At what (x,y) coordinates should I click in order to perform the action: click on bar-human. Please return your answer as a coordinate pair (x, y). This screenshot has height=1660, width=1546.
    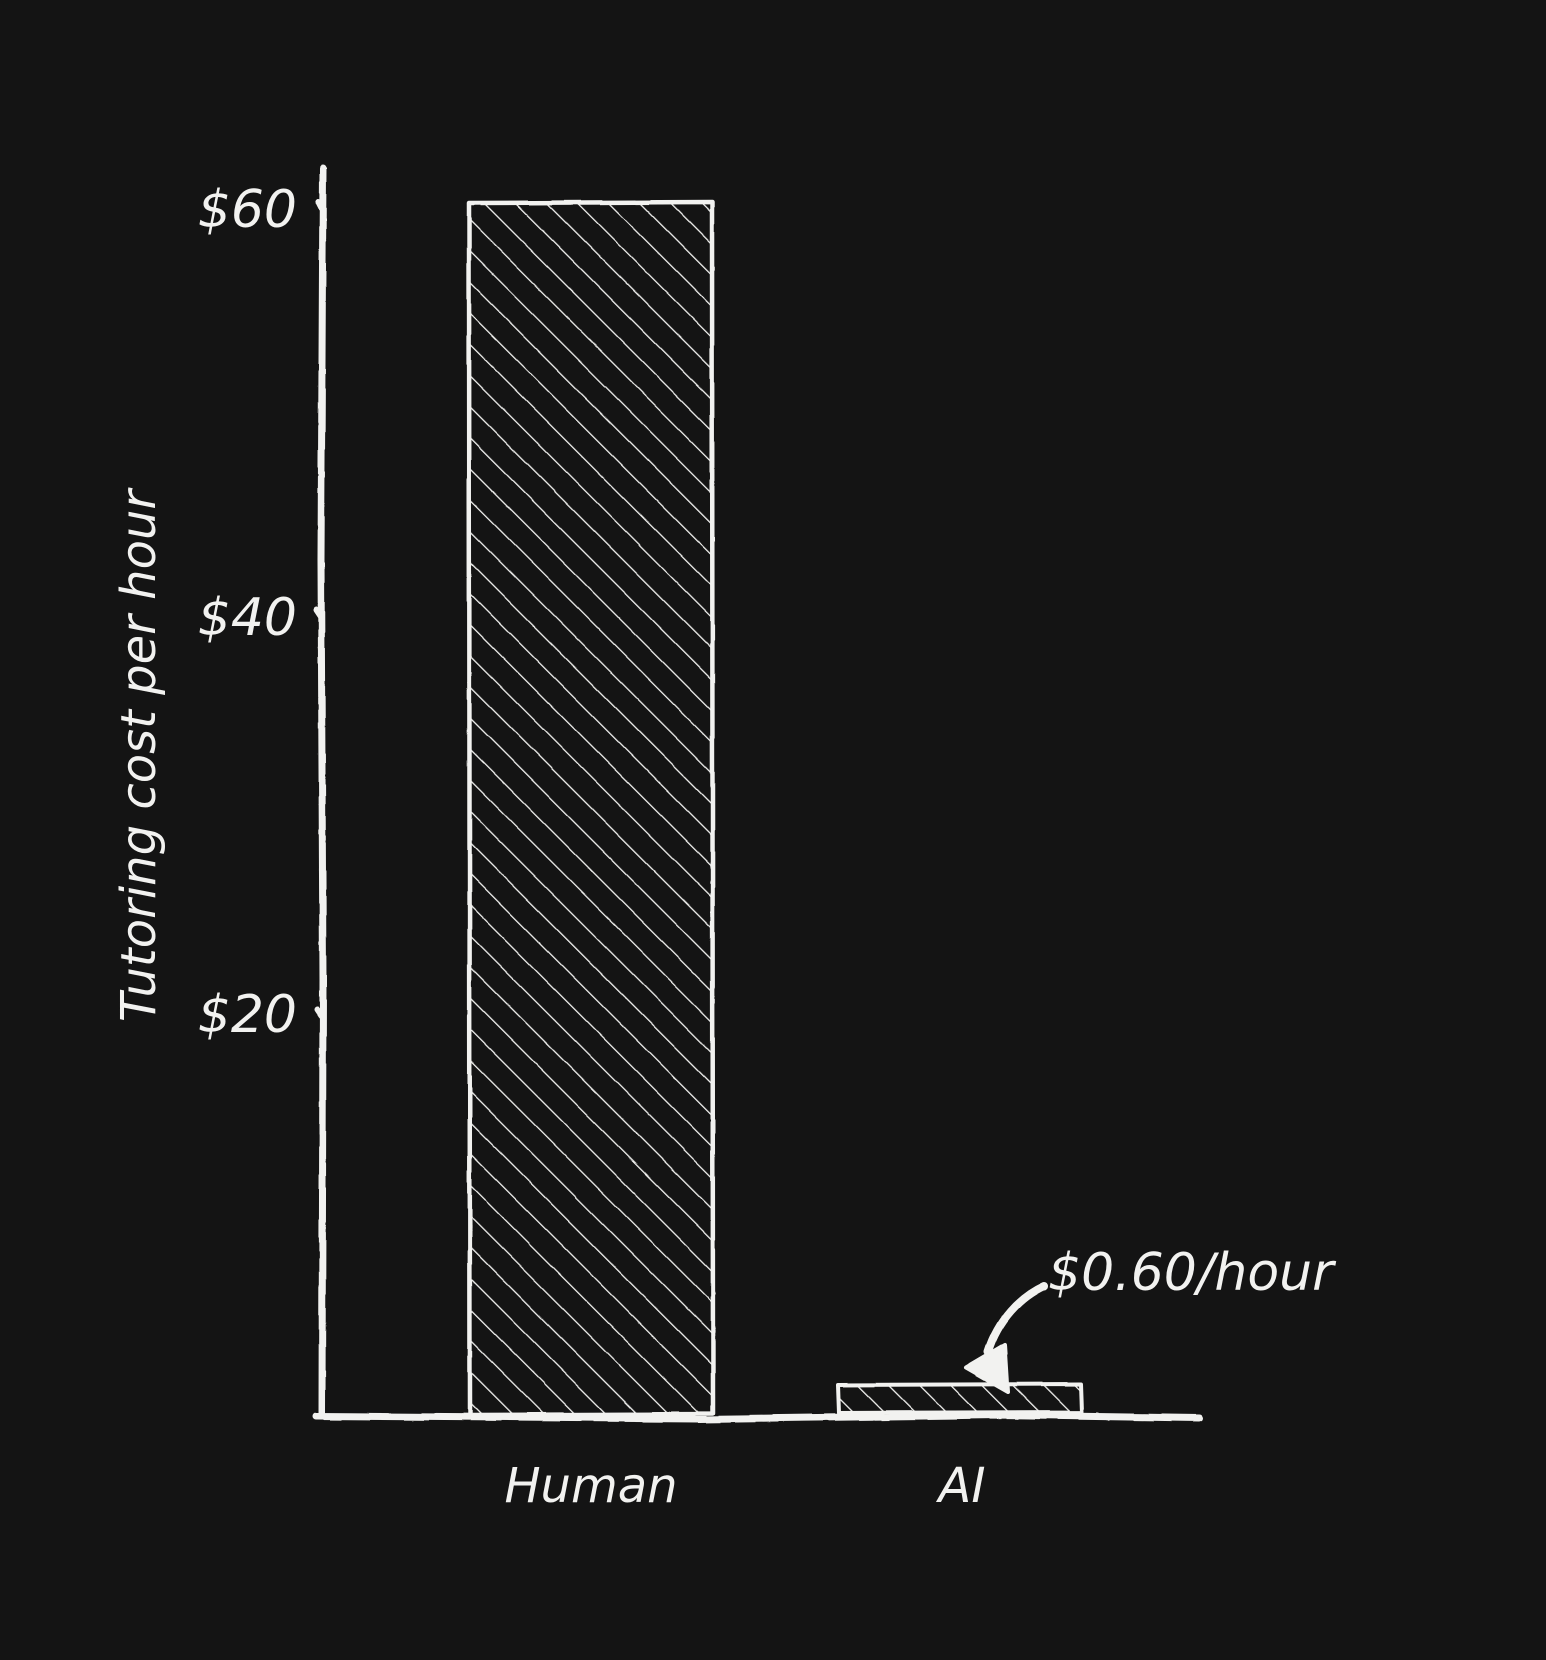
    Looking at the image, I should click on (591, 808).